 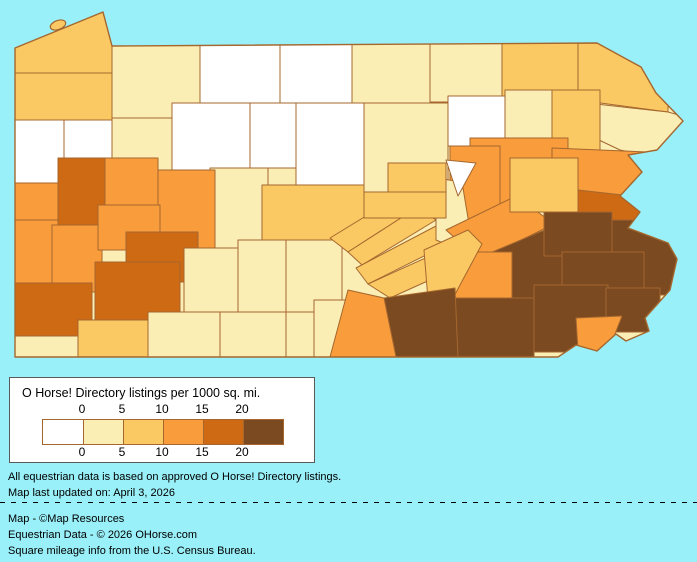 I want to click on county-cameron, so click(x=273, y=135).